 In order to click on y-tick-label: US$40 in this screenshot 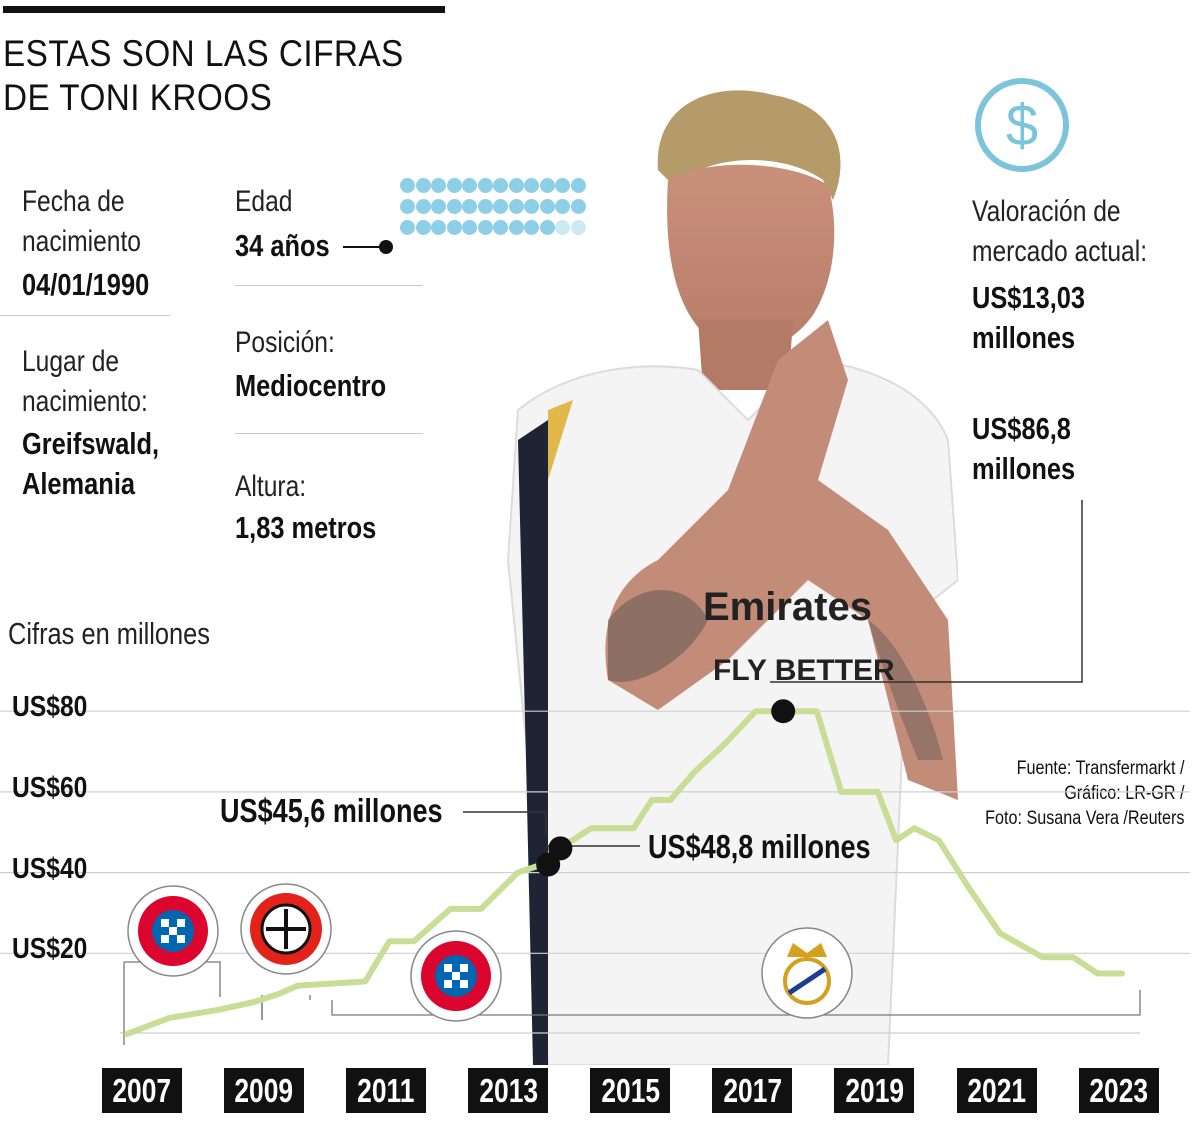, I will do `click(50, 868)`.